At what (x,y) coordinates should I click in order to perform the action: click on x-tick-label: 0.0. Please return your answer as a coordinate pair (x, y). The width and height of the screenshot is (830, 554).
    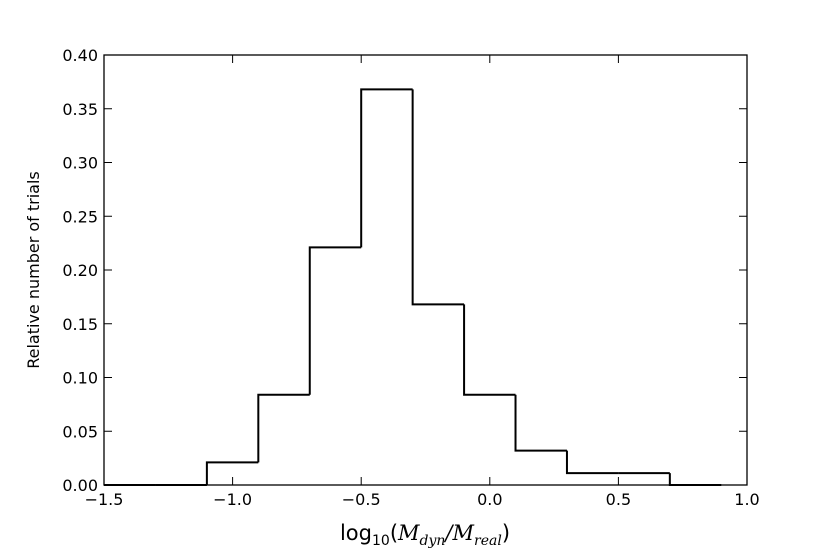
    Looking at the image, I should click on (489, 499).